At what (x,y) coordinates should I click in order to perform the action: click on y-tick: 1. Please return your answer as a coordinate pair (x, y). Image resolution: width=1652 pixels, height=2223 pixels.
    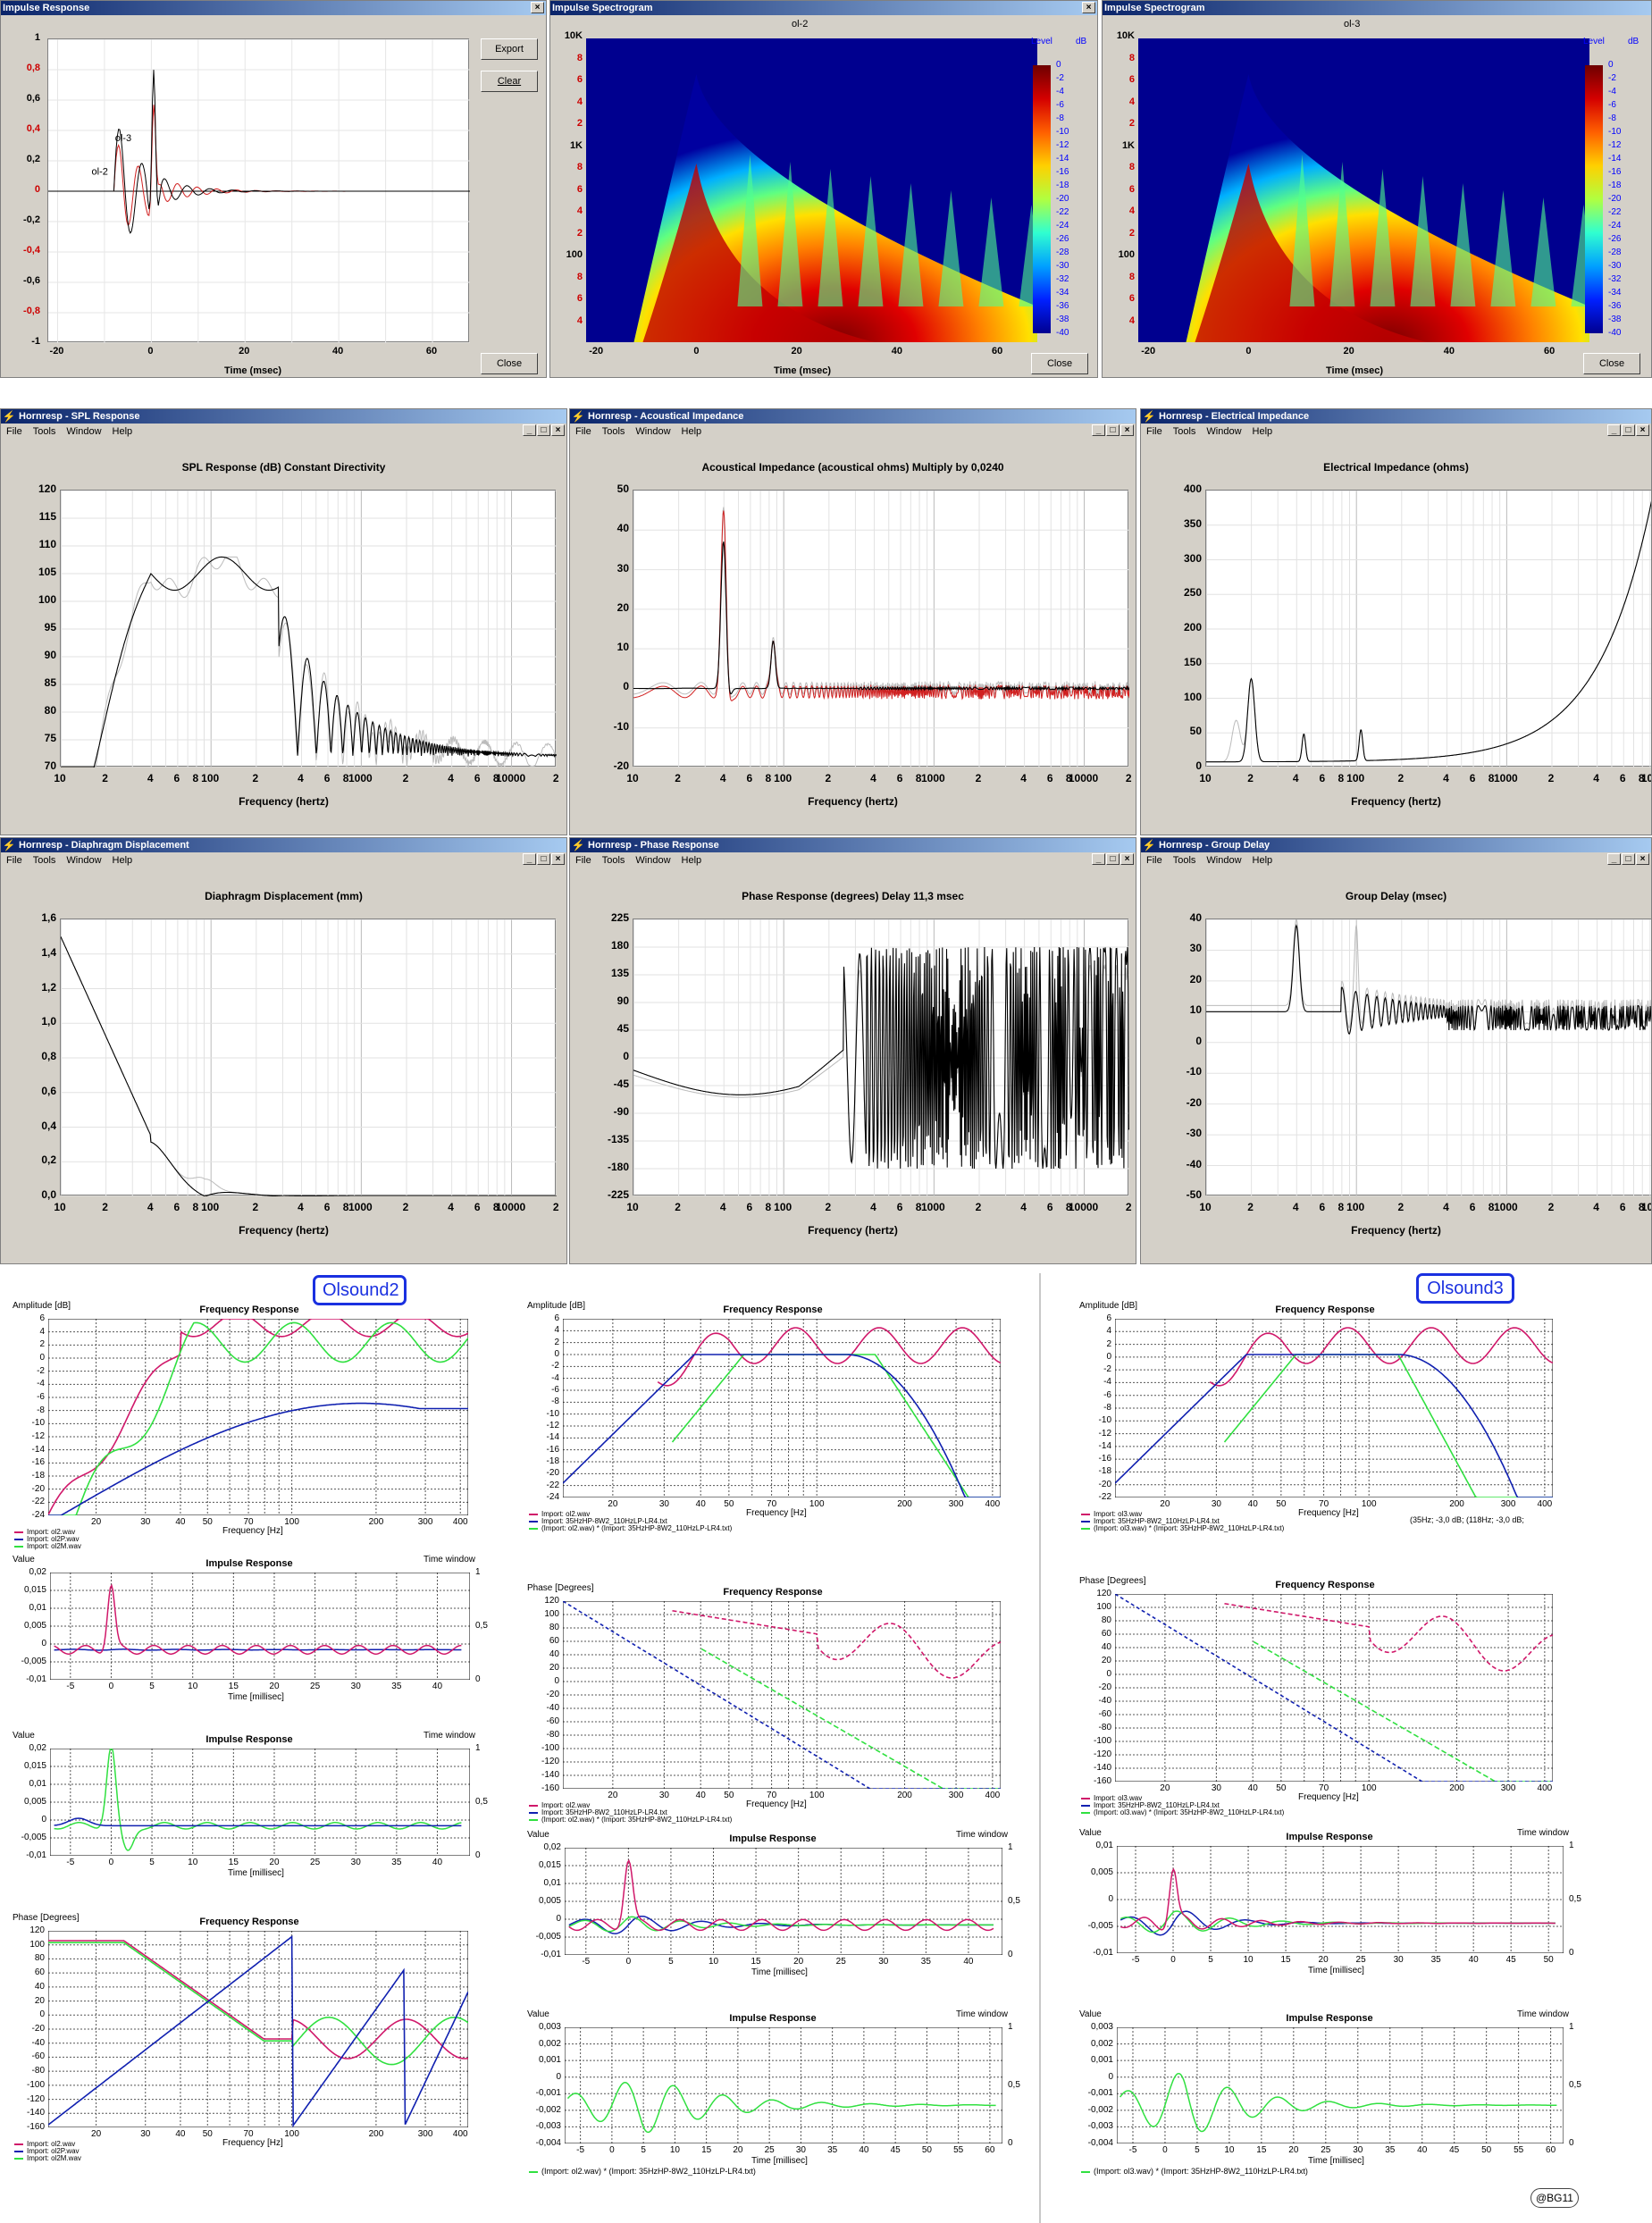
    Looking at the image, I should click on (37, 37).